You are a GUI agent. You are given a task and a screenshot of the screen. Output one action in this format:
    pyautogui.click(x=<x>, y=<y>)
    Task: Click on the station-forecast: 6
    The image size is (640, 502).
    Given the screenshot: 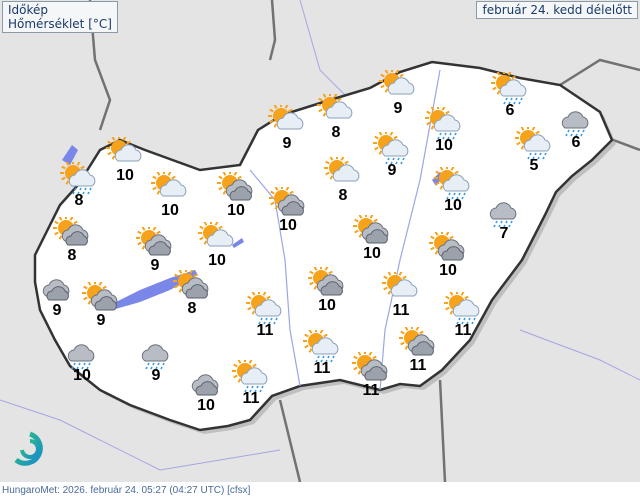 What is the action you would take?
    pyautogui.click(x=576, y=134)
    